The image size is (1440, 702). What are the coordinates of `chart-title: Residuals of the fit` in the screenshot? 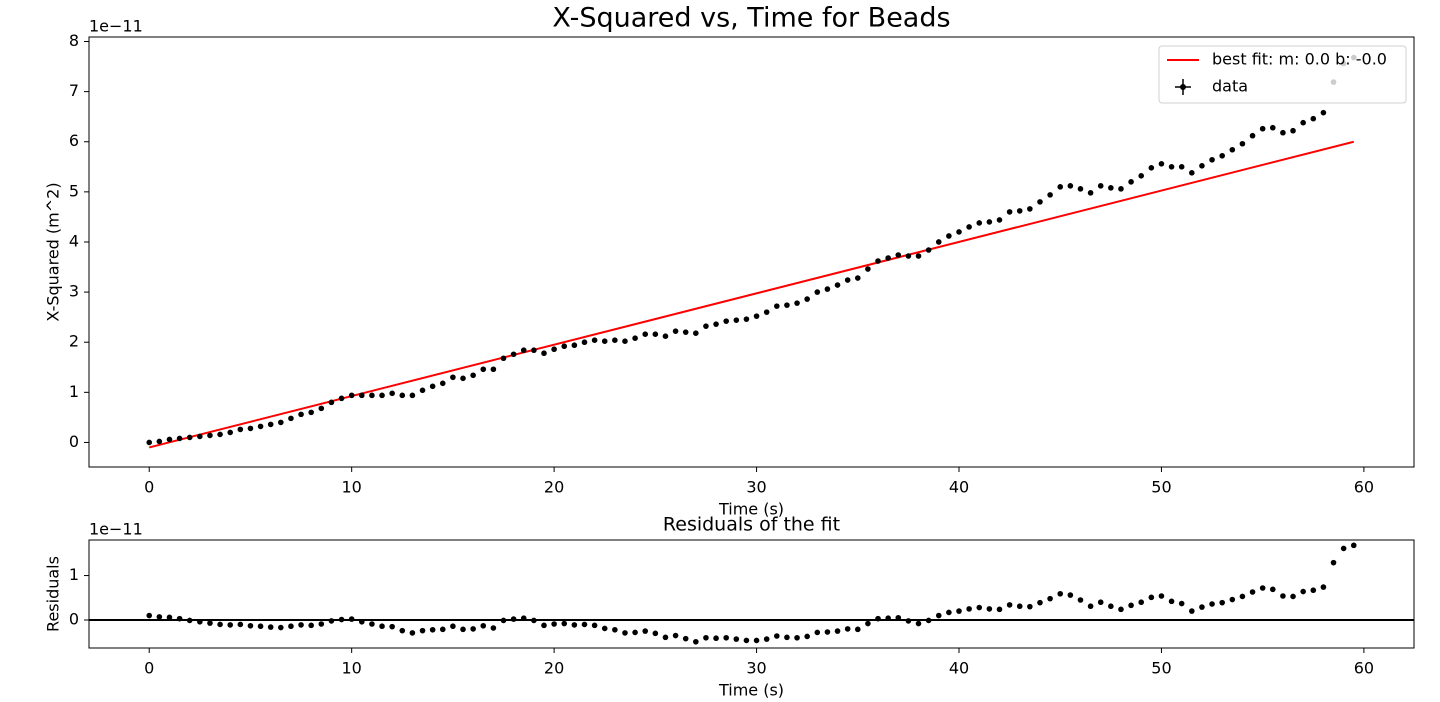 It's located at (751, 525).